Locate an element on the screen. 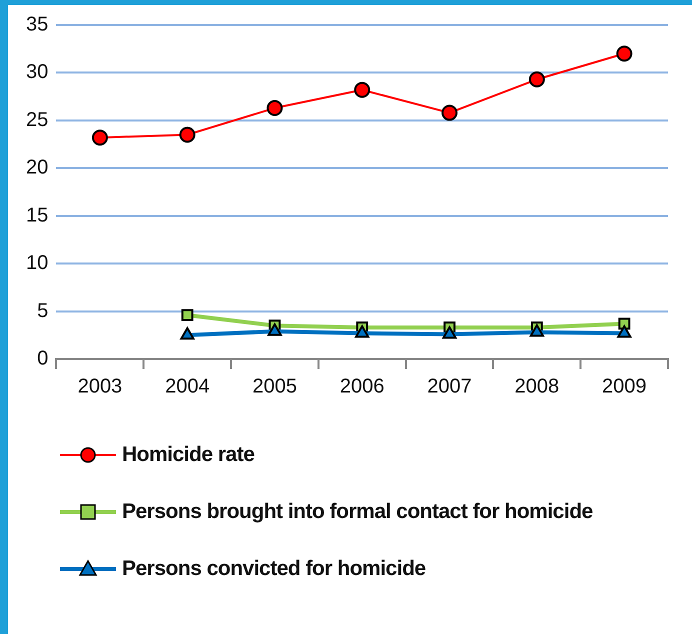  legend-label: Homicide rate is located at coordinates (188, 455).